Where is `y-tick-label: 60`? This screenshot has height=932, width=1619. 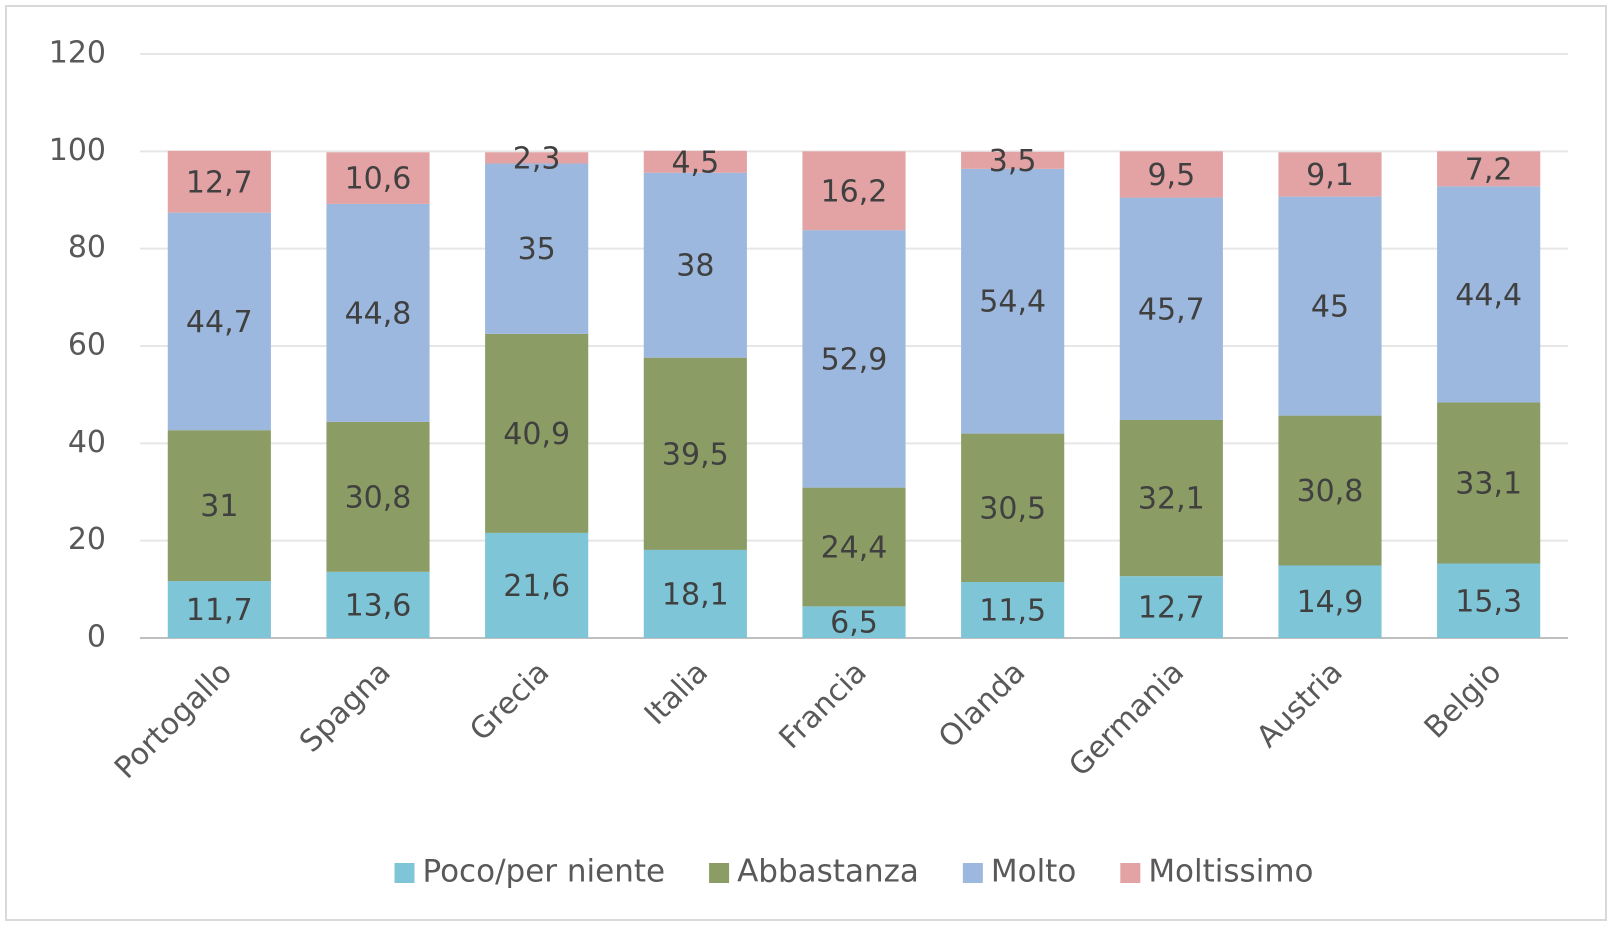 y-tick-label: 60 is located at coordinates (87, 345).